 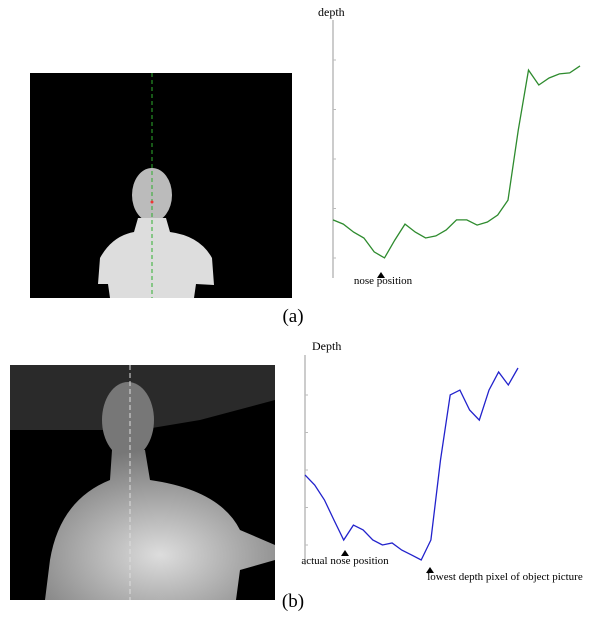 I want to click on y-axis-label: Depth, so click(x=326, y=346).